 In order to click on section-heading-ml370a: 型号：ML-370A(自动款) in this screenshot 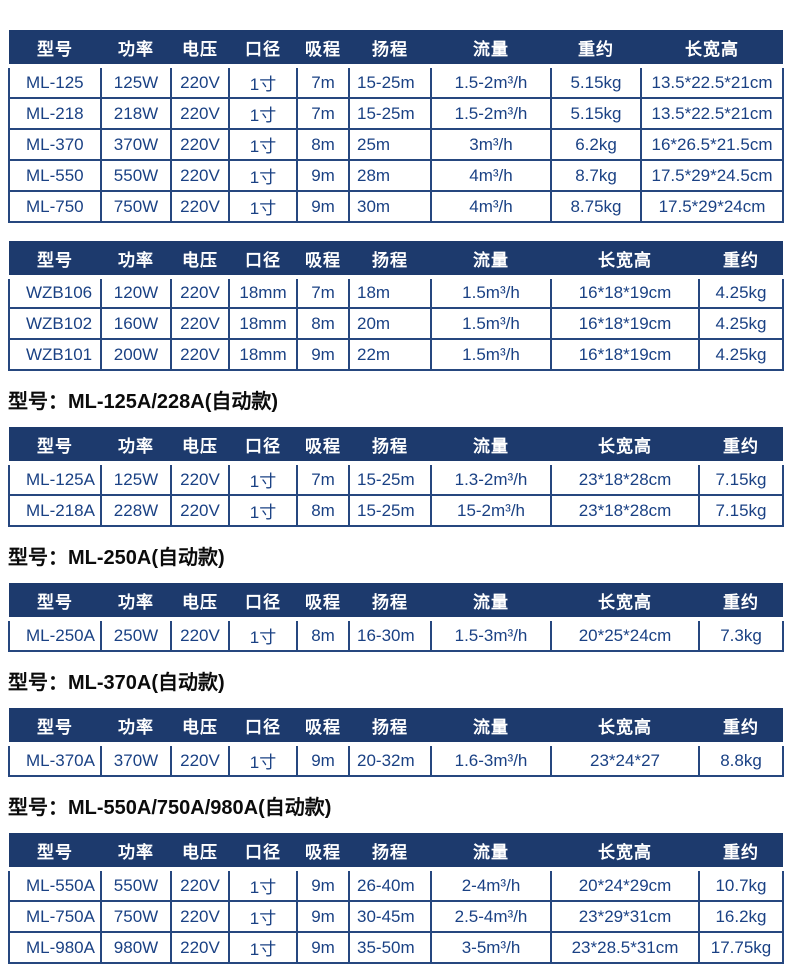, I will do `click(116, 683)`.